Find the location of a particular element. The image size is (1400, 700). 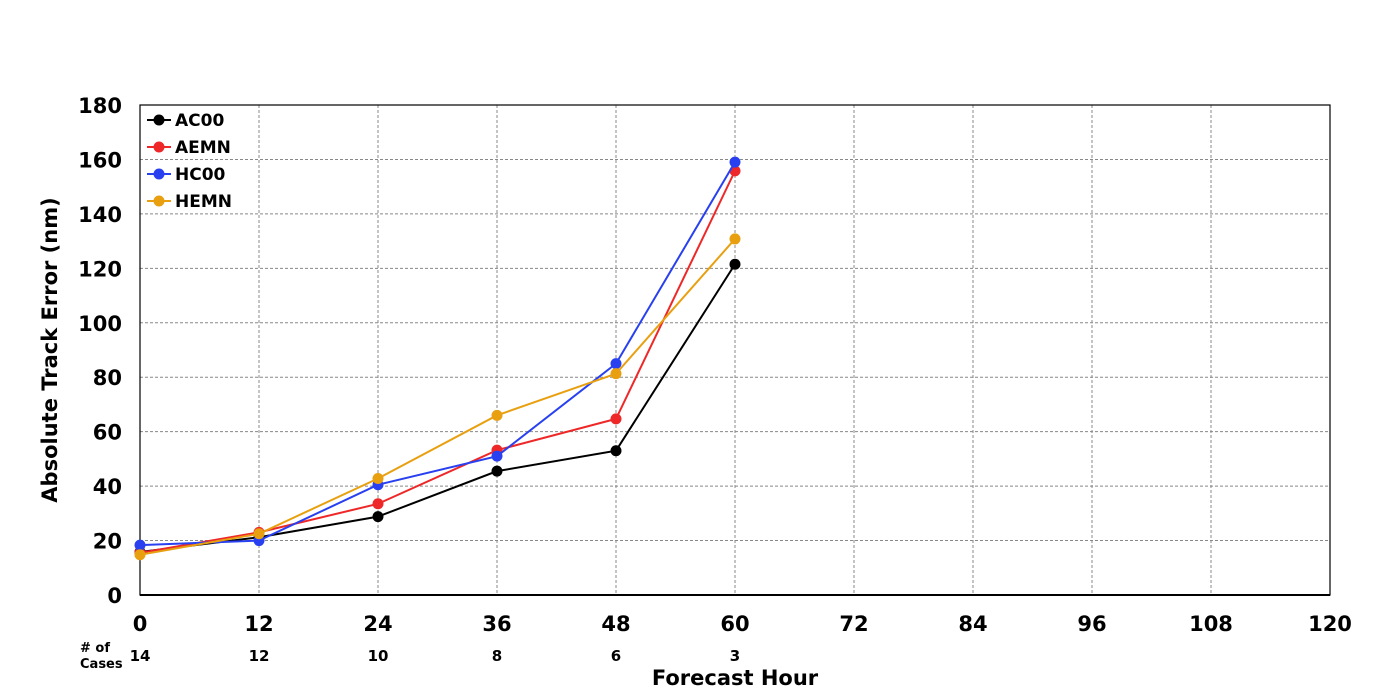

case-count: 10 is located at coordinates (378, 656).